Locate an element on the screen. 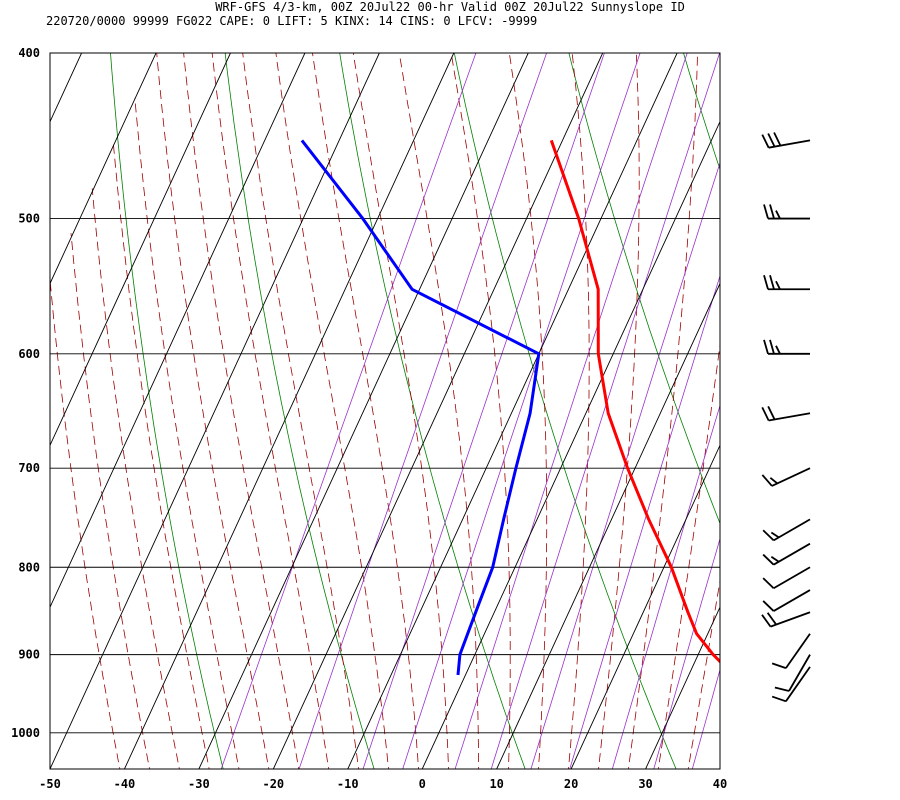 The height and width of the screenshot is (800, 900). x-tick-label: -50 is located at coordinates (50, 784).